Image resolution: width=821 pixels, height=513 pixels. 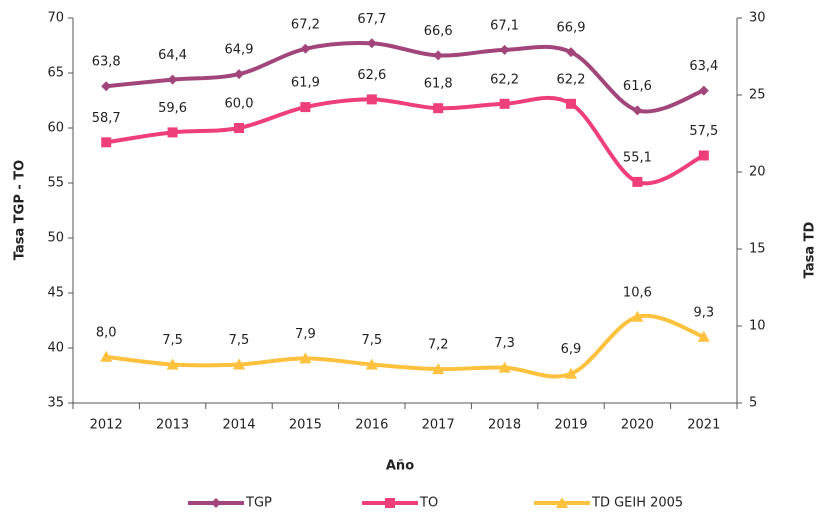 What do you see at coordinates (438, 425) in the screenshot?
I see `x-tick-label: 2017` at bounding box center [438, 425].